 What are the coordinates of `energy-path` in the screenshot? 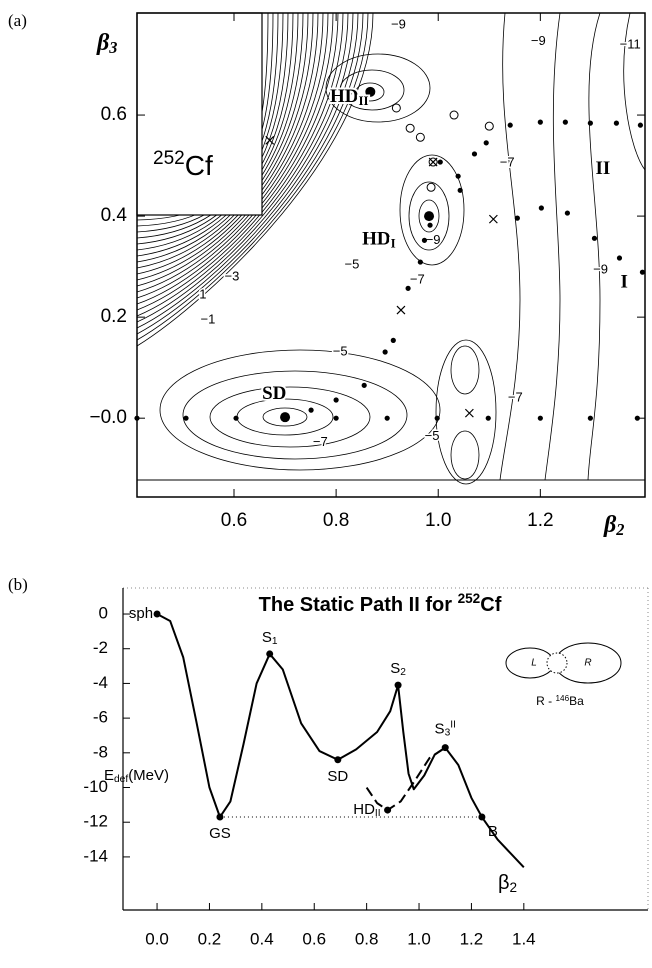 It's located at (340, 741).